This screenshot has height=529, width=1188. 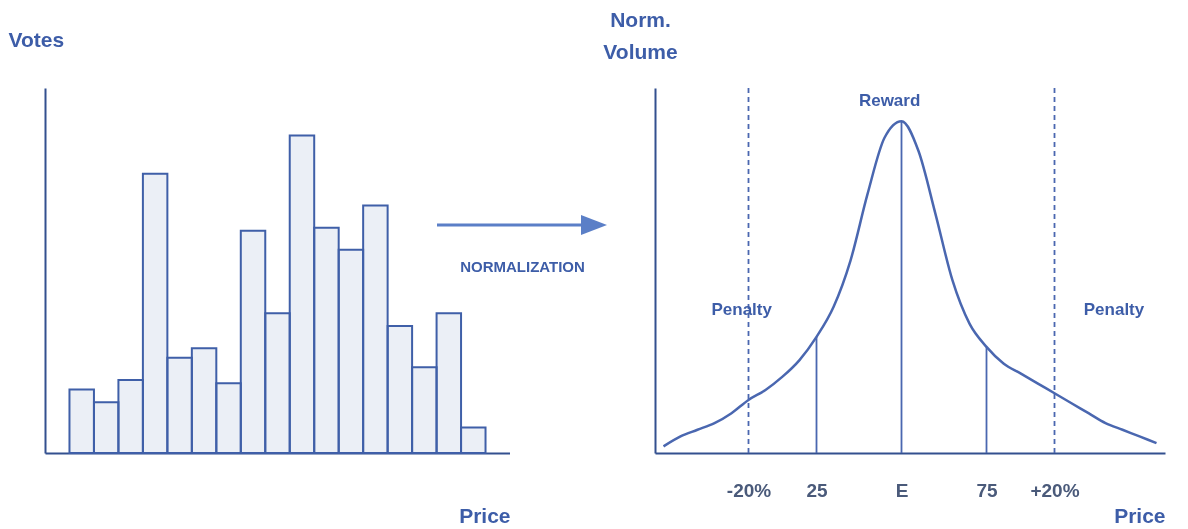 What do you see at coordinates (889, 101) in the screenshot?
I see `text: Reward` at bounding box center [889, 101].